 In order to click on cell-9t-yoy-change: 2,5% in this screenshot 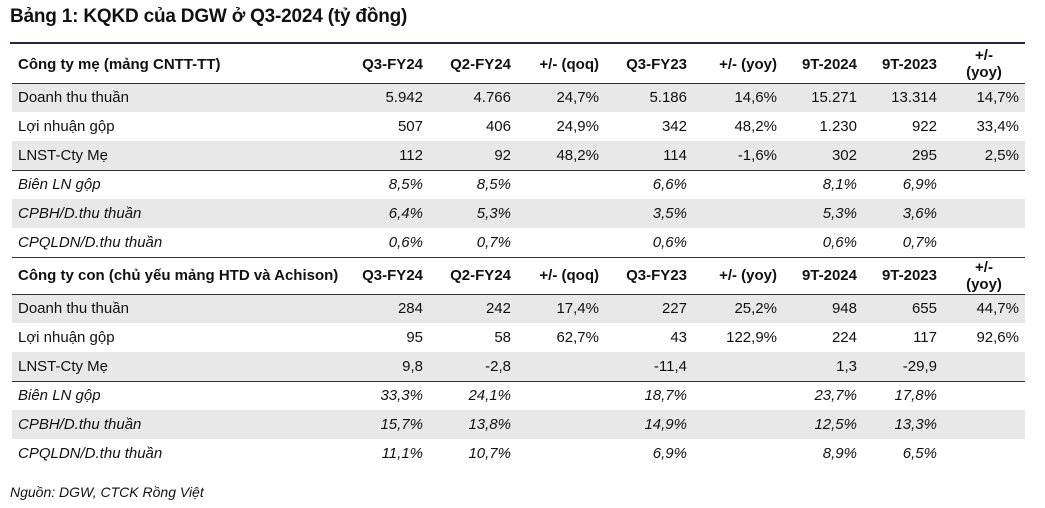, I will do `click(984, 155)`.